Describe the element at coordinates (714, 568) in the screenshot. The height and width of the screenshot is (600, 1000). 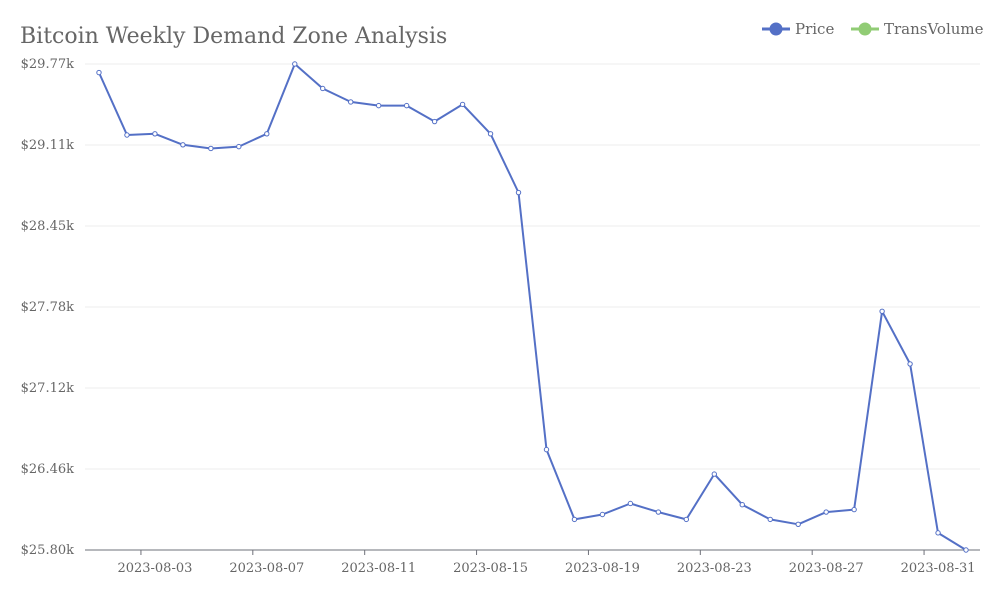
I see `x-tick-label: 2023-08-23` at that location.